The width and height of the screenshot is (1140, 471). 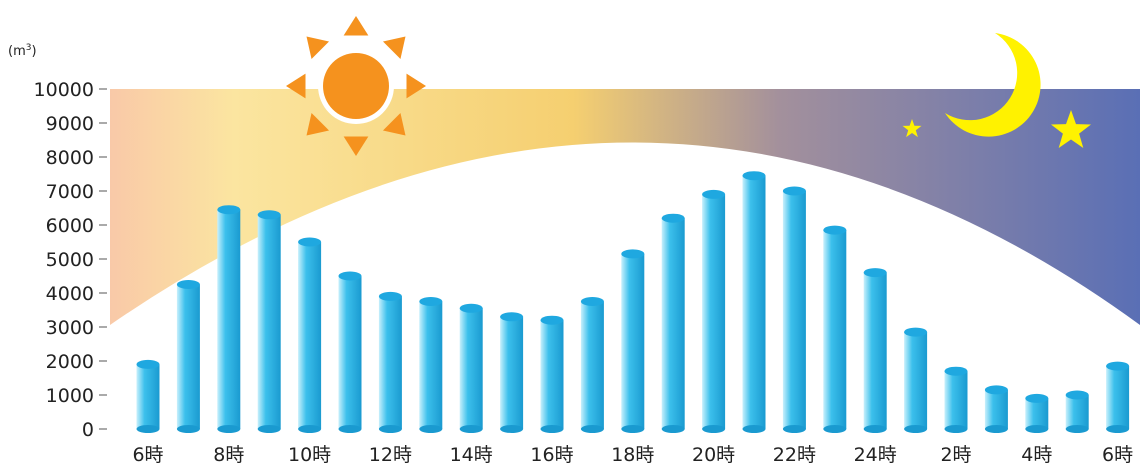 What do you see at coordinates (1036, 455) in the screenshot?
I see `x-tick-label: 4時` at bounding box center [1036, 455].